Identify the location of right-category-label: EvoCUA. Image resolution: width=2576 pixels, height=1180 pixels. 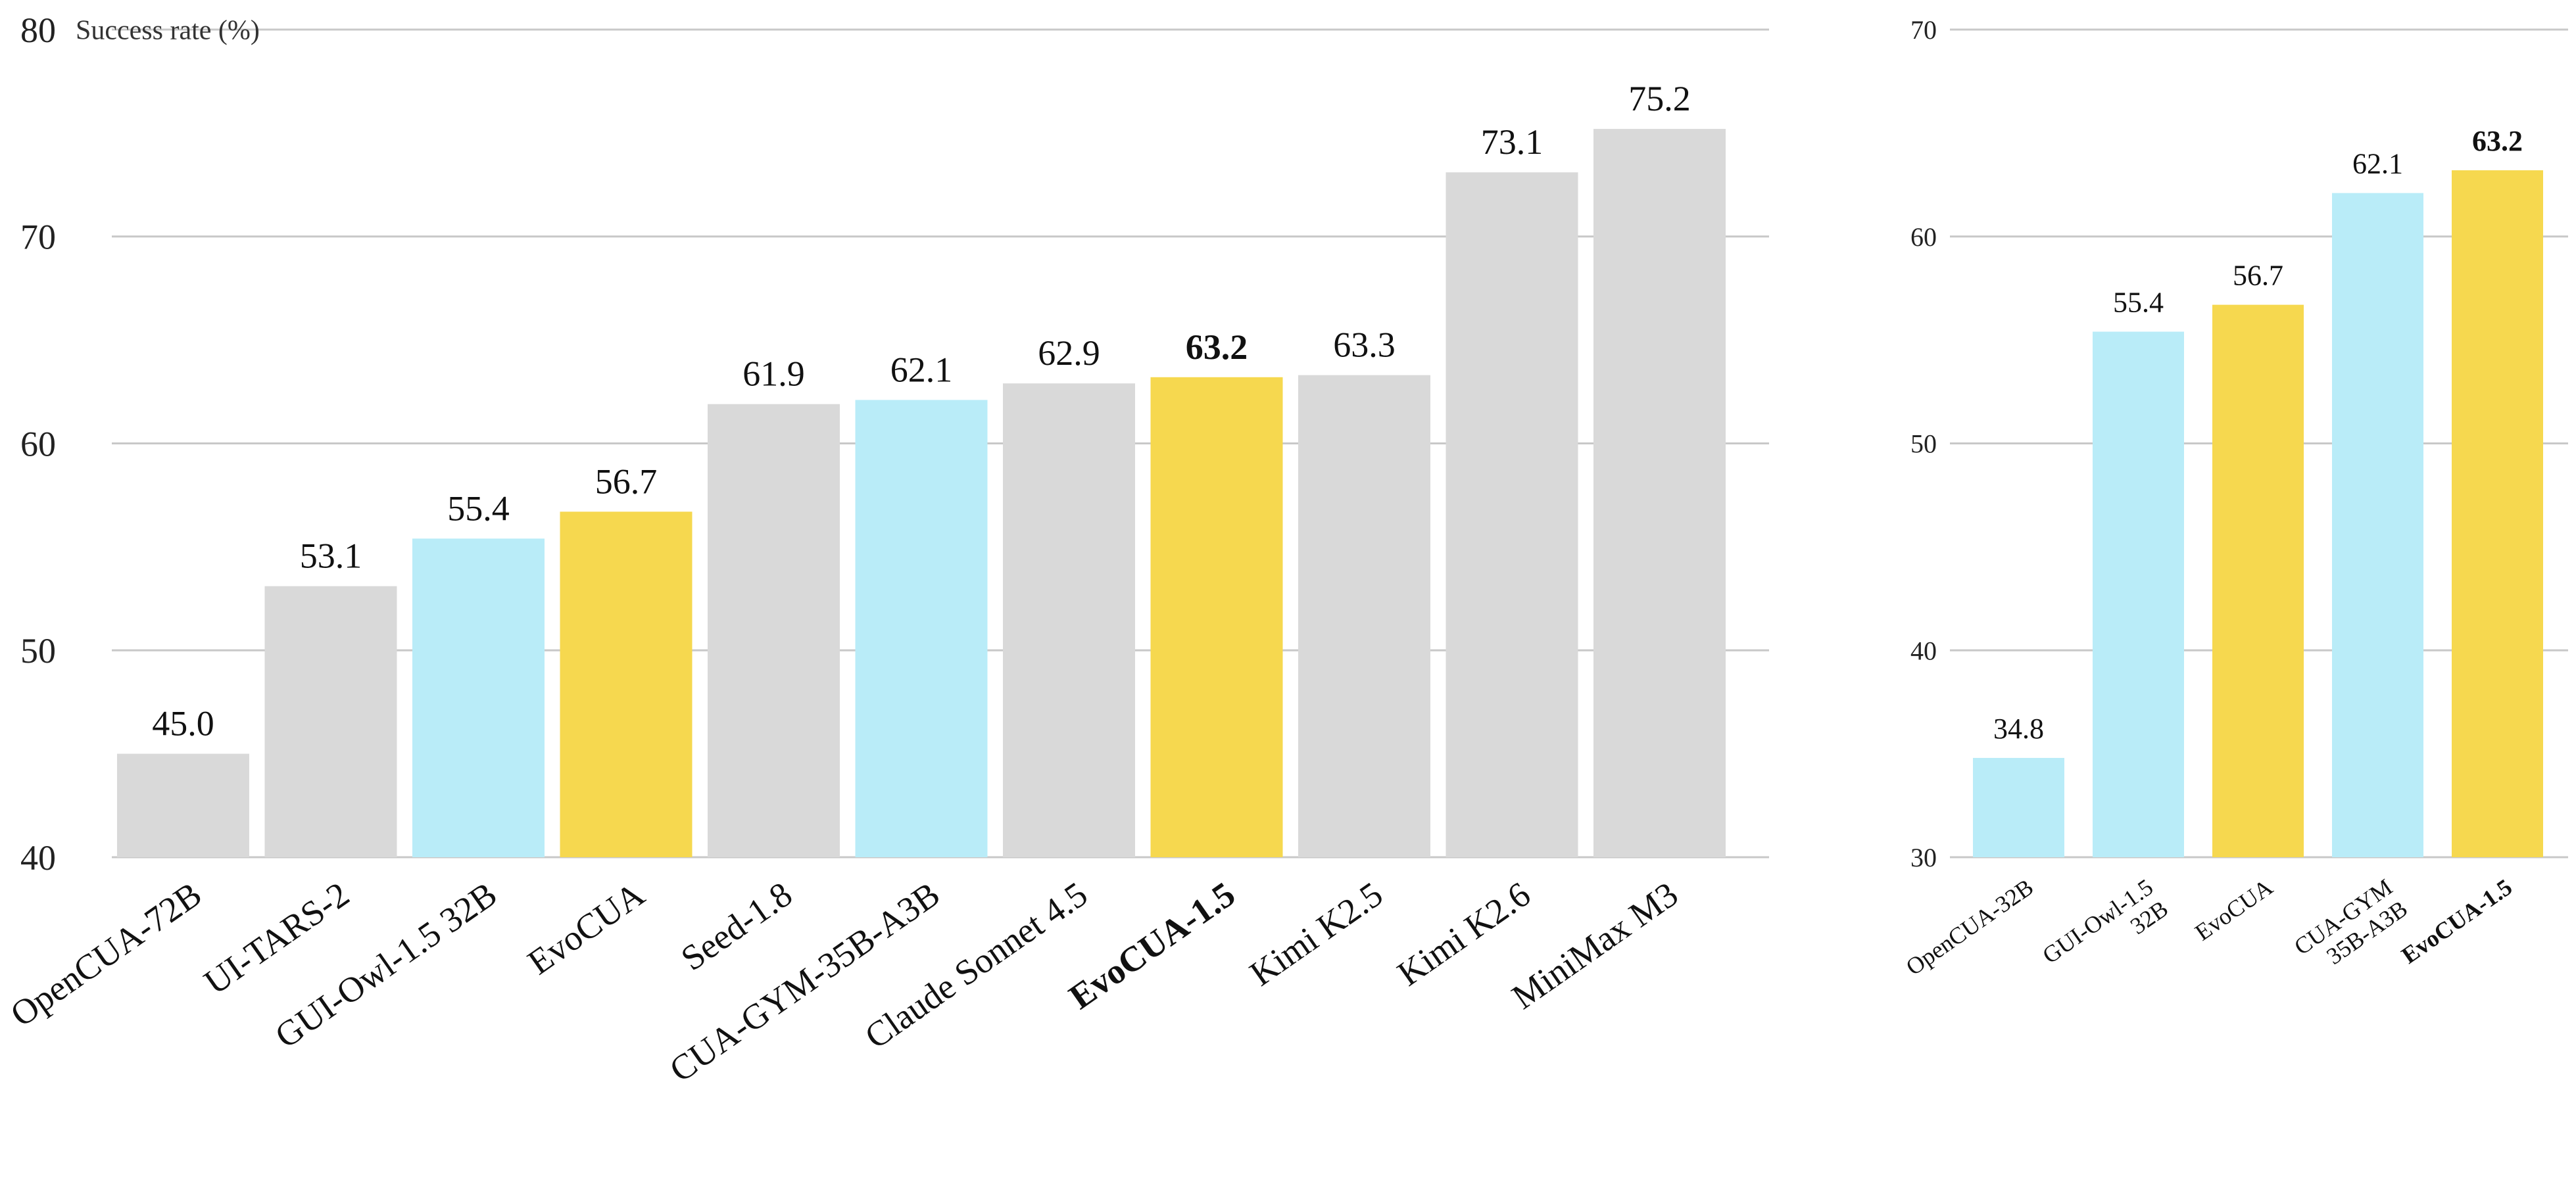
(2233, 910).